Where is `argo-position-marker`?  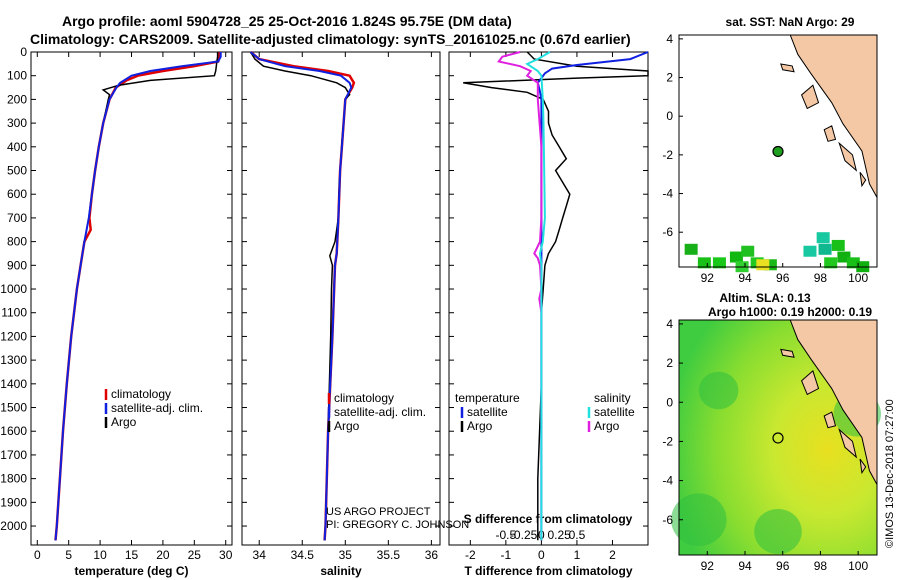 argo-position-marker is located at coordinates (778, 151).